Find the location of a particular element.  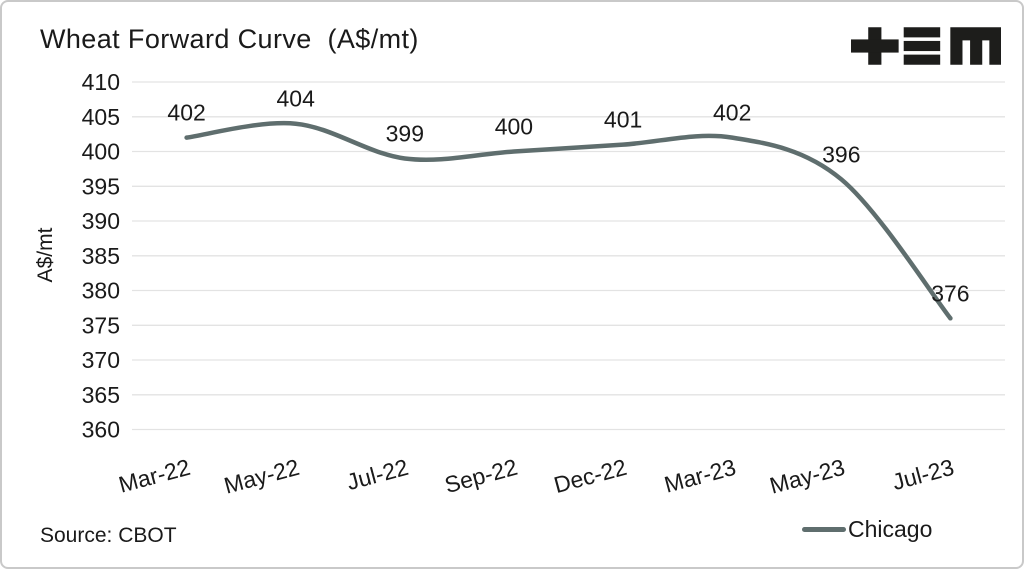

triple-bar-icon is located at coordinates (922, 46).